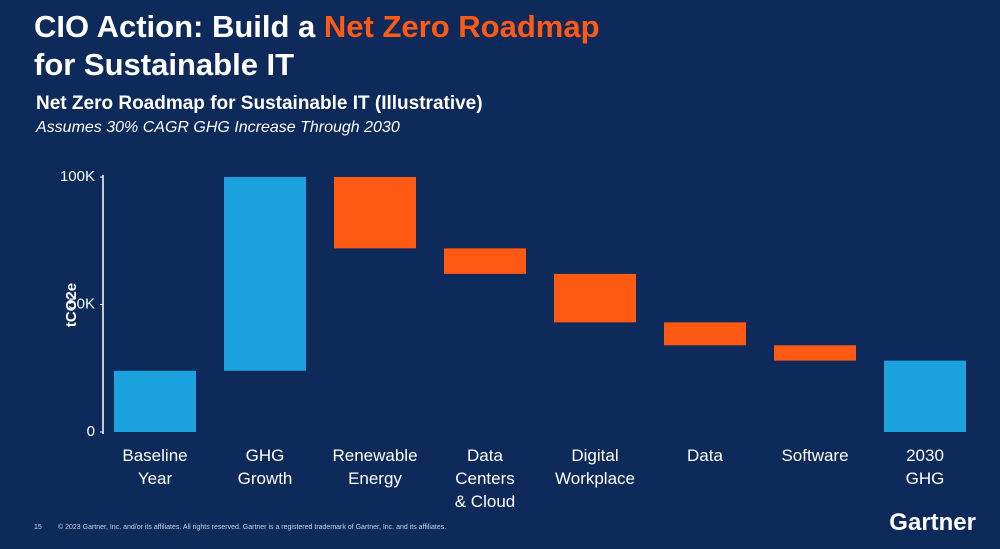 Image resolution: width=1000 pixels, height=549 pixels. I want to click on x-tick-label: Software, so click(815, 455).